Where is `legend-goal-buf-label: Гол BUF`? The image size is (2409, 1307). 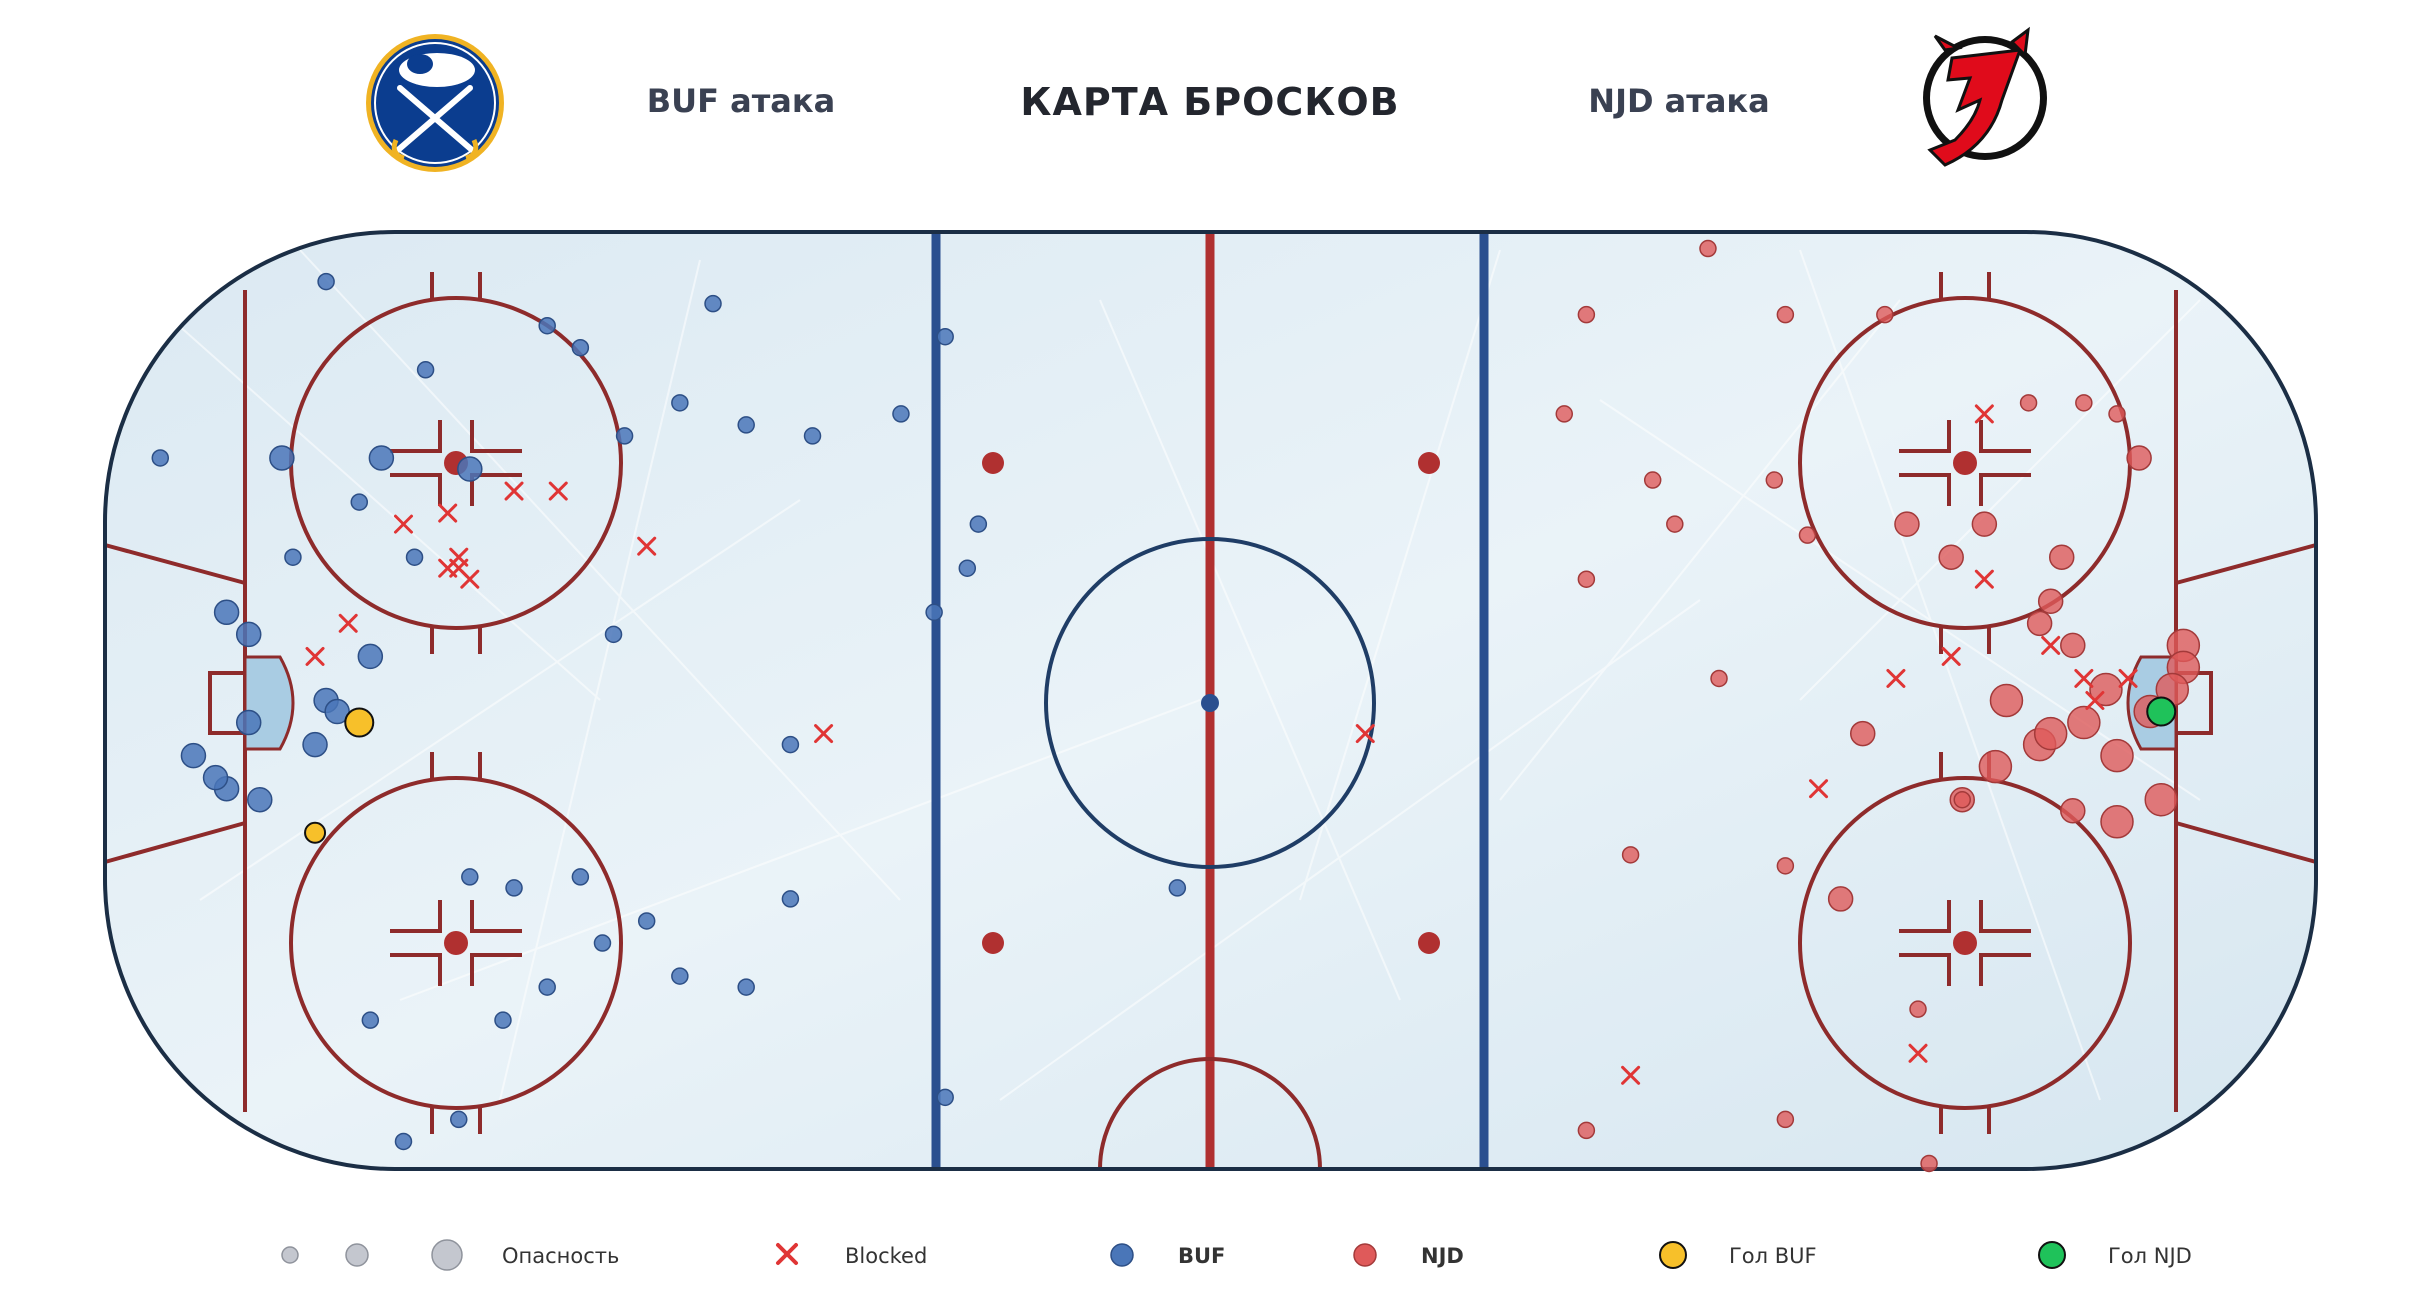
legend-goal-buf-label: Гол BUF is located at coordinates (1773, 1256).